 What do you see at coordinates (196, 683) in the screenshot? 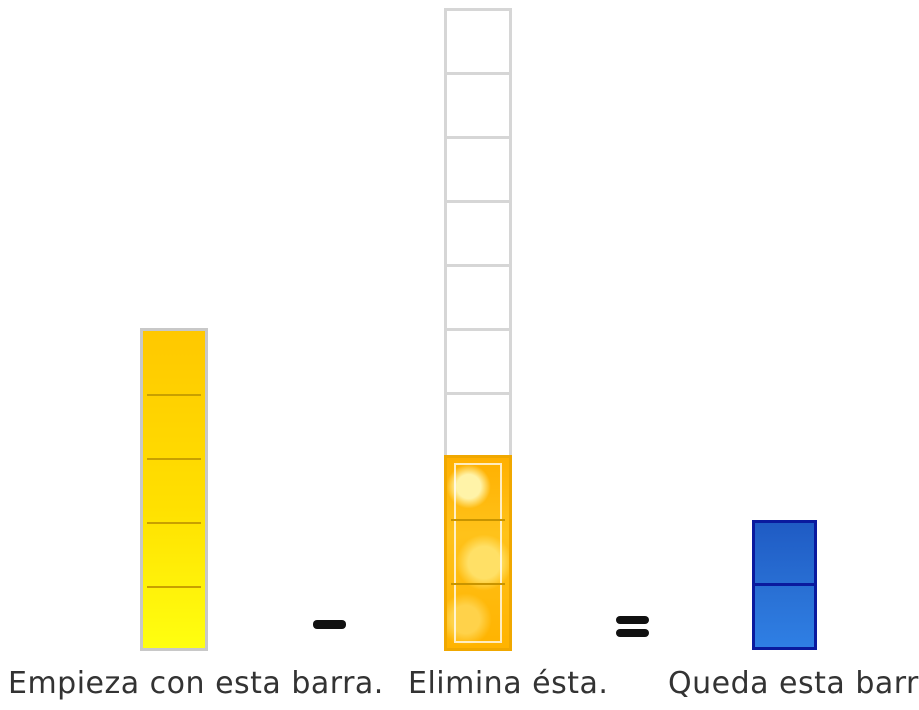
I see `caption-start: Empieza con esta barra.` at bounding box center [196, 683].